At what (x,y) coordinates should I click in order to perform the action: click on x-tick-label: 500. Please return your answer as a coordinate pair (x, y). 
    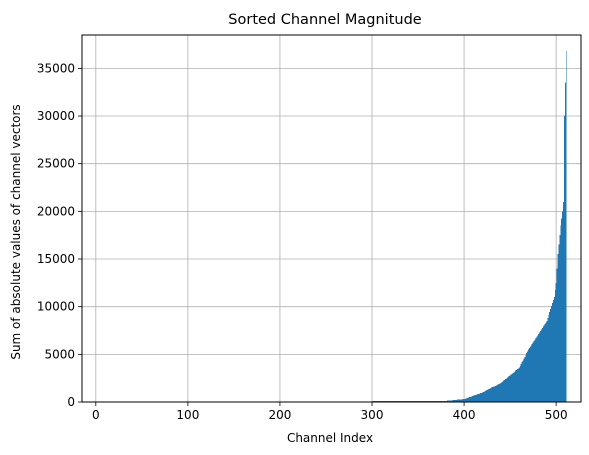
    Looking at the image, I should click on (556, 415).